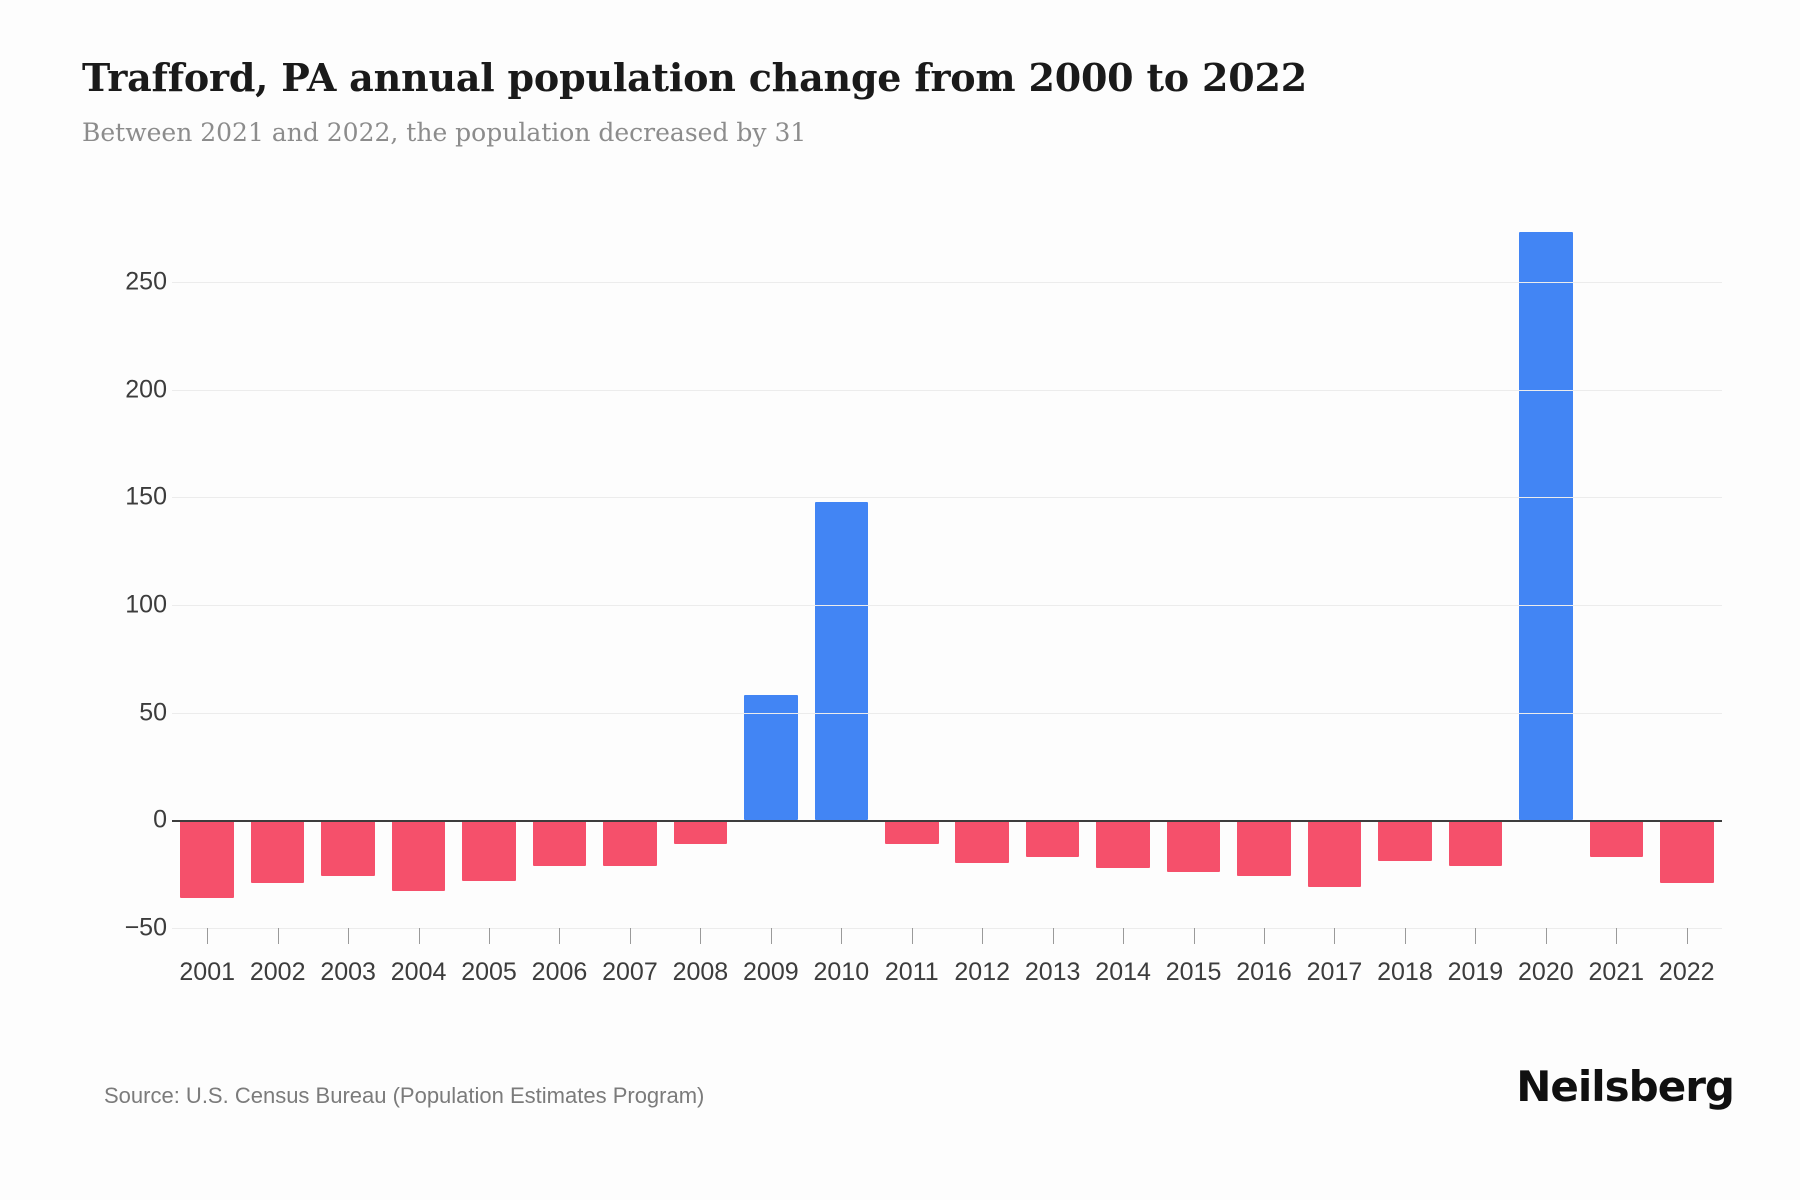 The width and height of the screenshot is (1800, 1200). Describe the element at coordinates (146, 496) in the screenshot. I see `y-tick-label: 150` at that location.